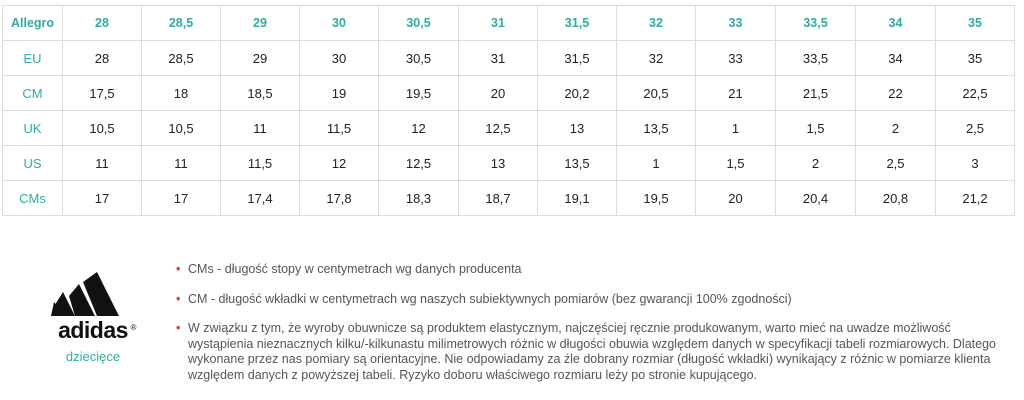 The image size is (1024, 400). Describe the element at coordinates (895, 198) in the screenshot. I see `table-cell: 20,8` at that location.